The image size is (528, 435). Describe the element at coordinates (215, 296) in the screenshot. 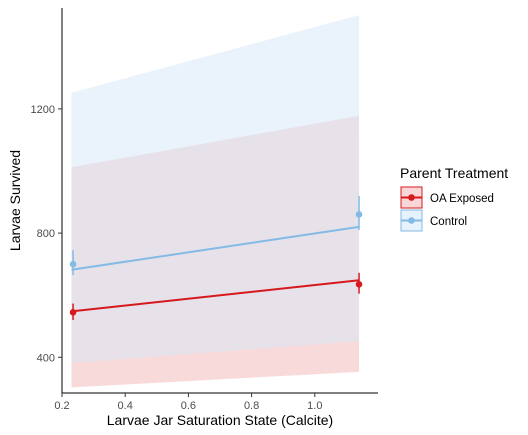

I see `fit-line-oa-exposed` at that location.